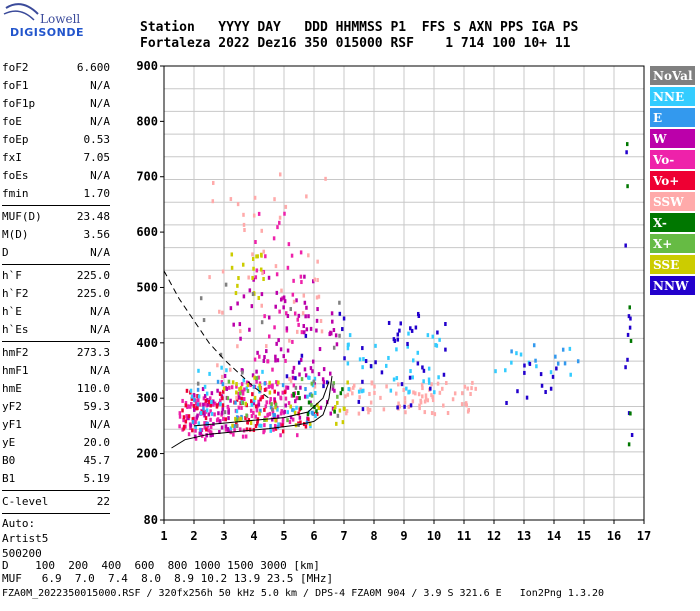  What do you see at coordinates (93, 352) in the screenshot?
I see `param-value: 273.3` at bounding box center [93, 352].